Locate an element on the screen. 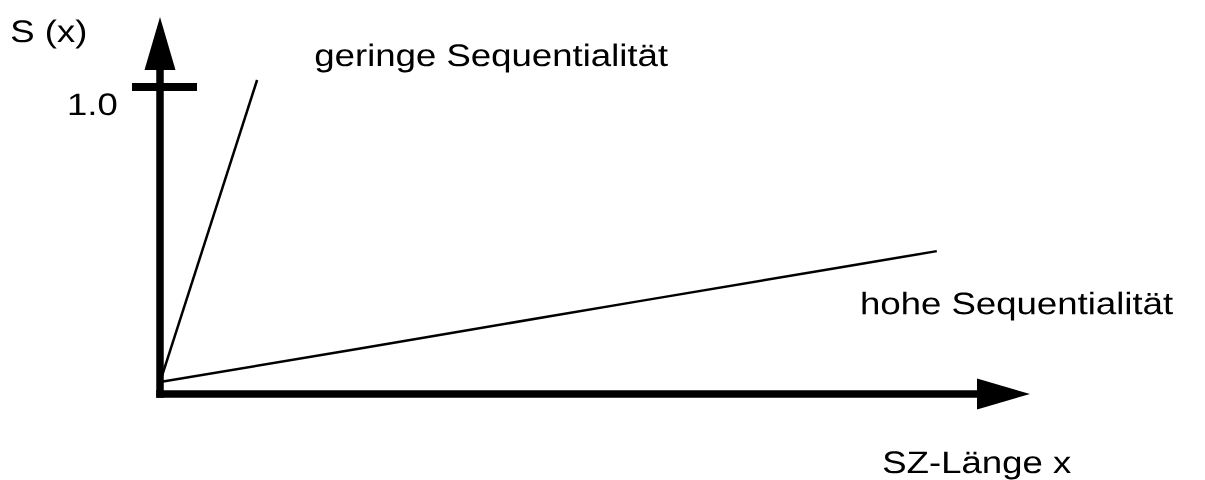 This screenshot has height=480, width=1205. text: 1.0 is located at coordinates (93, 104).